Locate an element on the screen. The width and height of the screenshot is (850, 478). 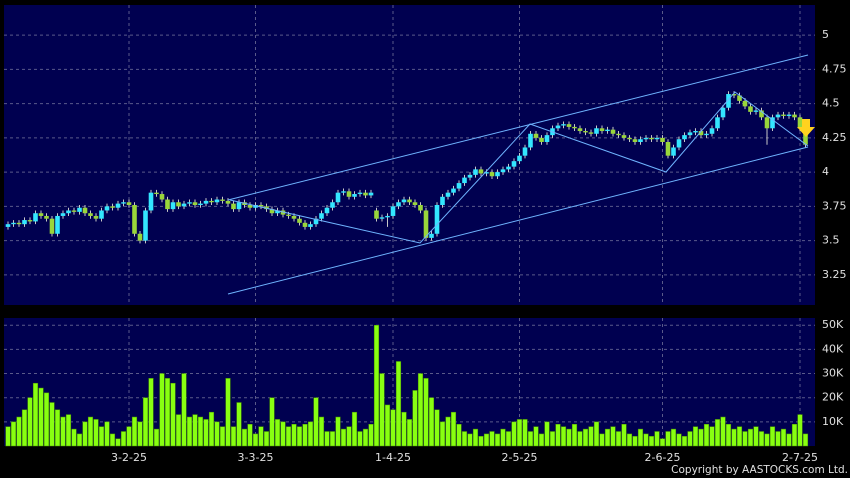
y-tick-label: 3.5 is located at coordinates (831, 240).